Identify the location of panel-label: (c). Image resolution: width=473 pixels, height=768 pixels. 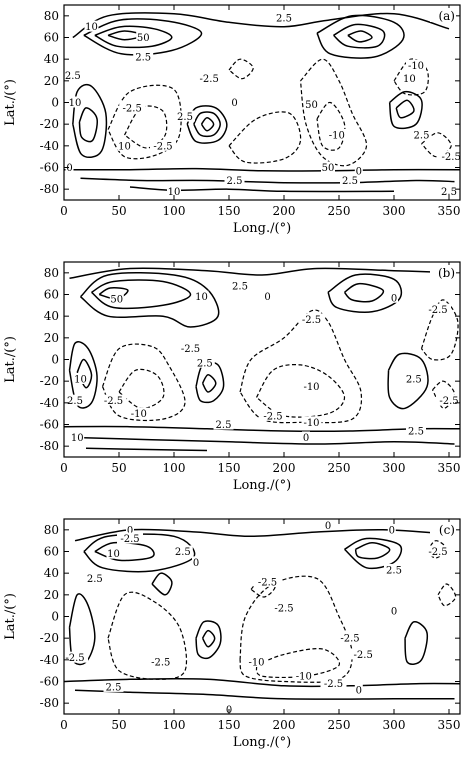
(447, 530).